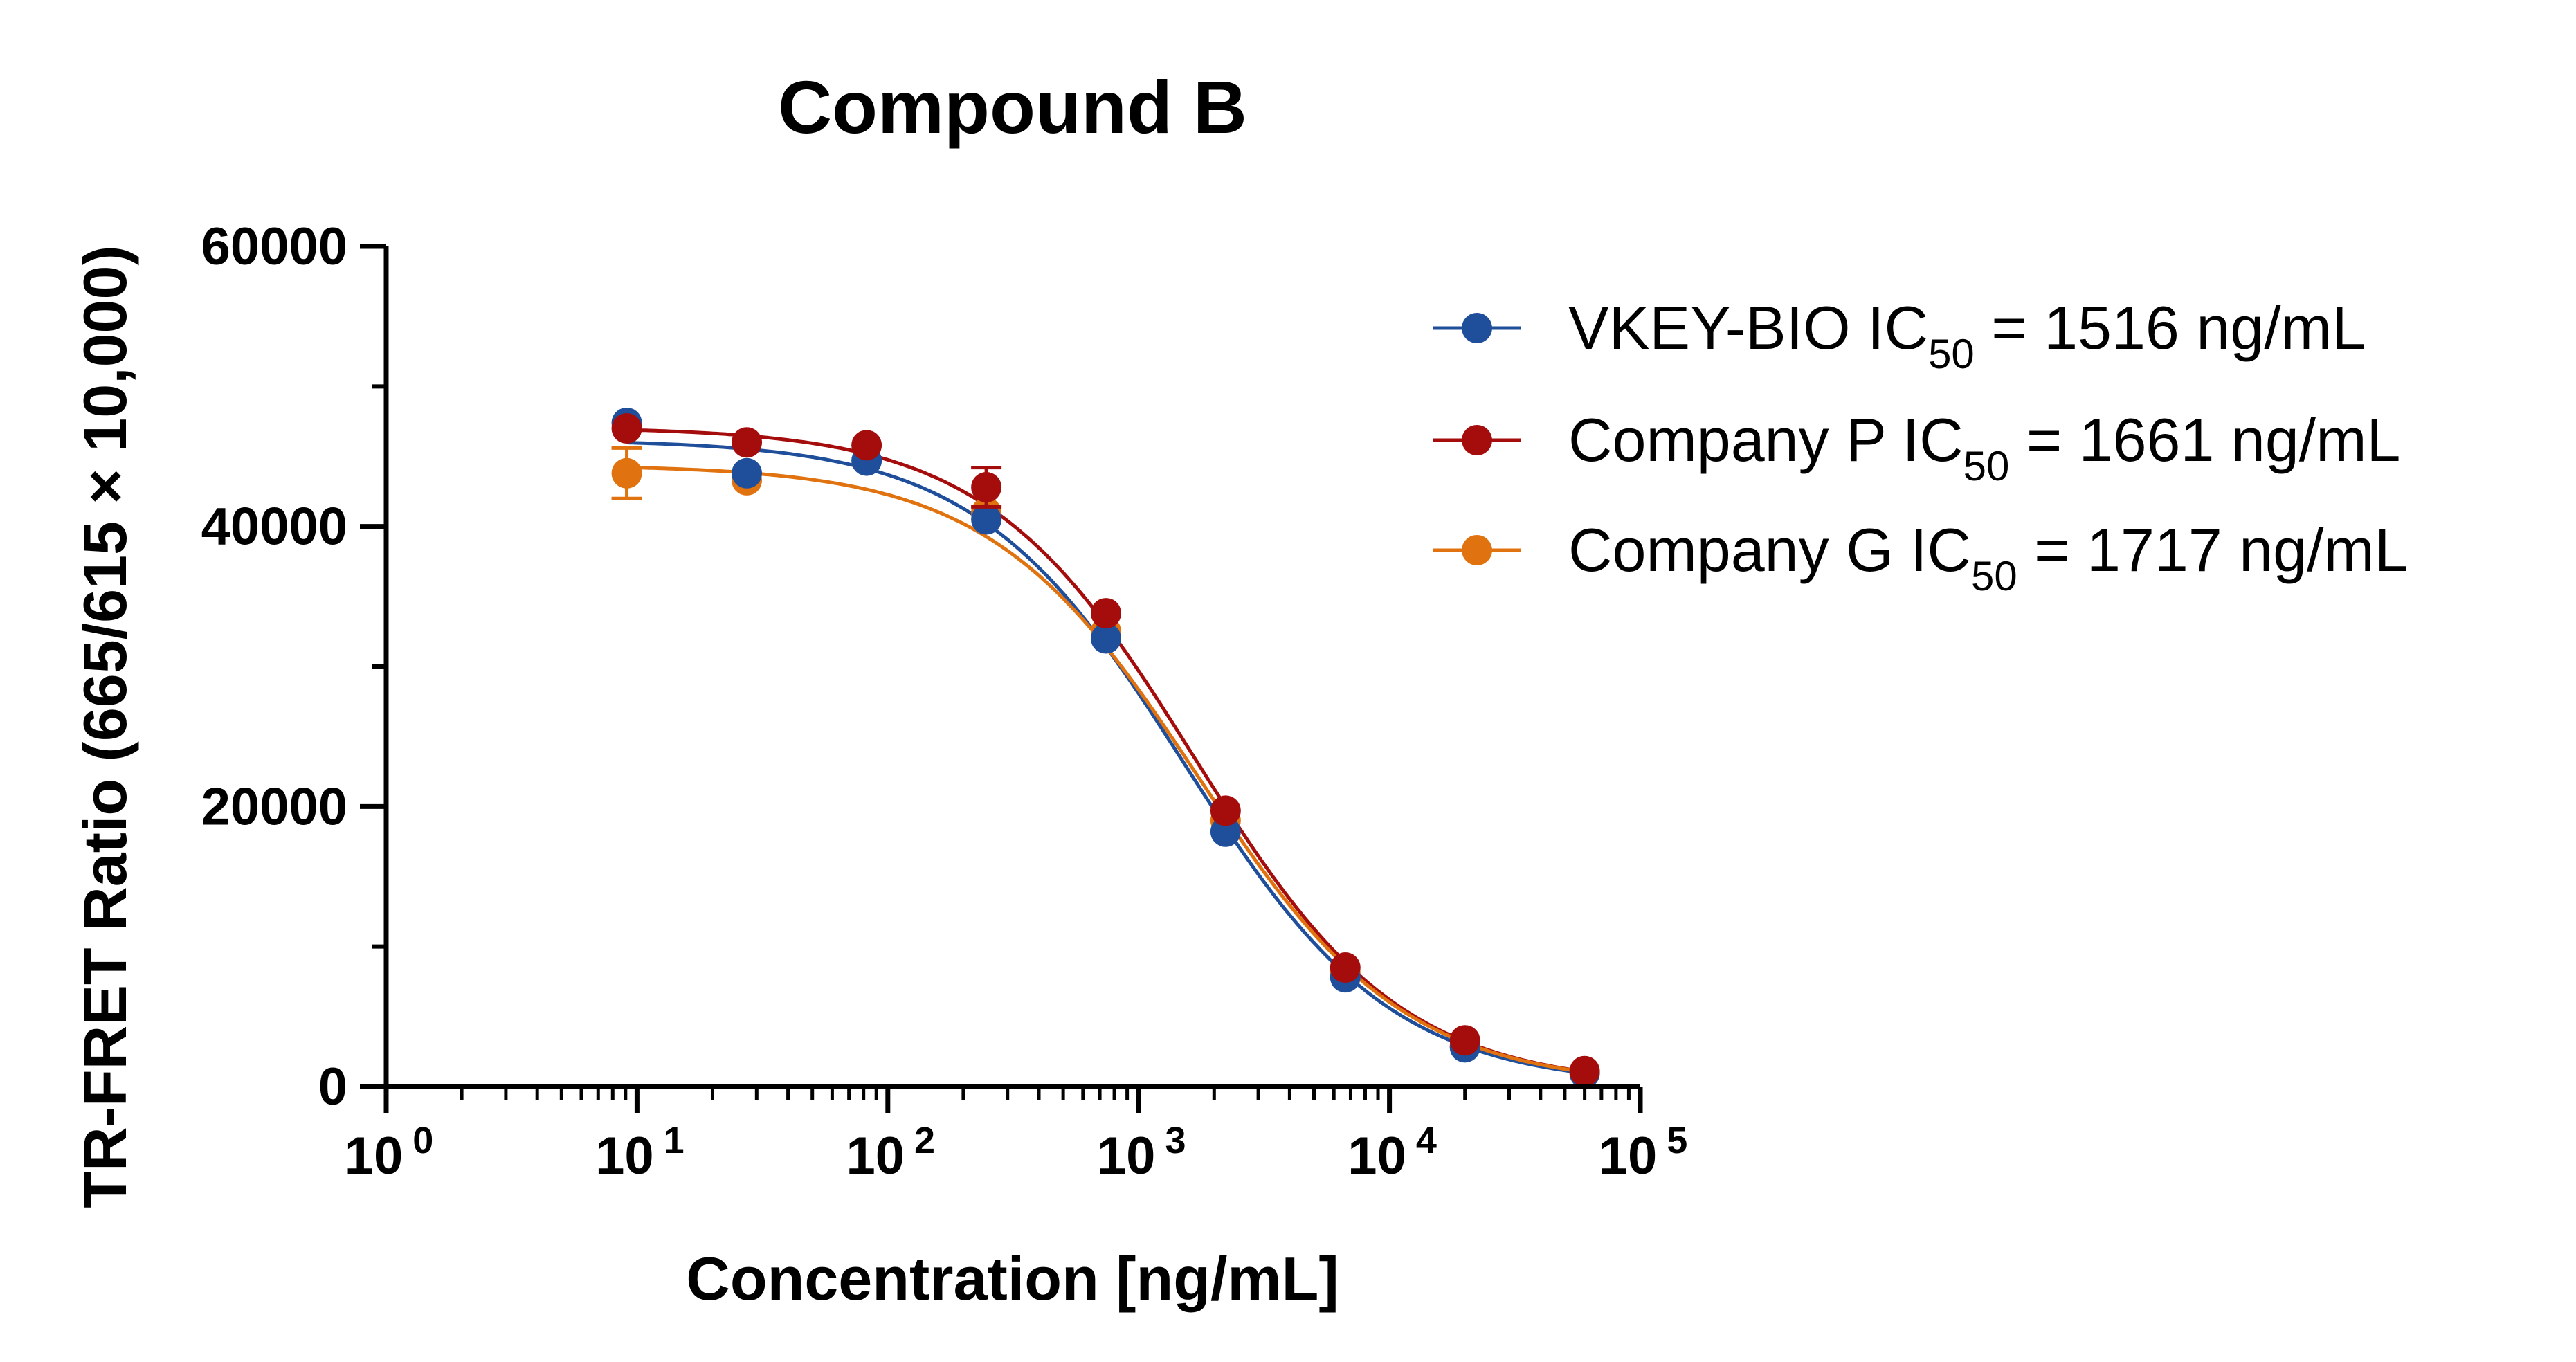 This screenshot has width=2576, height=1362. I want to click on x-tick-label: 10 3, so click(1141, 1153).